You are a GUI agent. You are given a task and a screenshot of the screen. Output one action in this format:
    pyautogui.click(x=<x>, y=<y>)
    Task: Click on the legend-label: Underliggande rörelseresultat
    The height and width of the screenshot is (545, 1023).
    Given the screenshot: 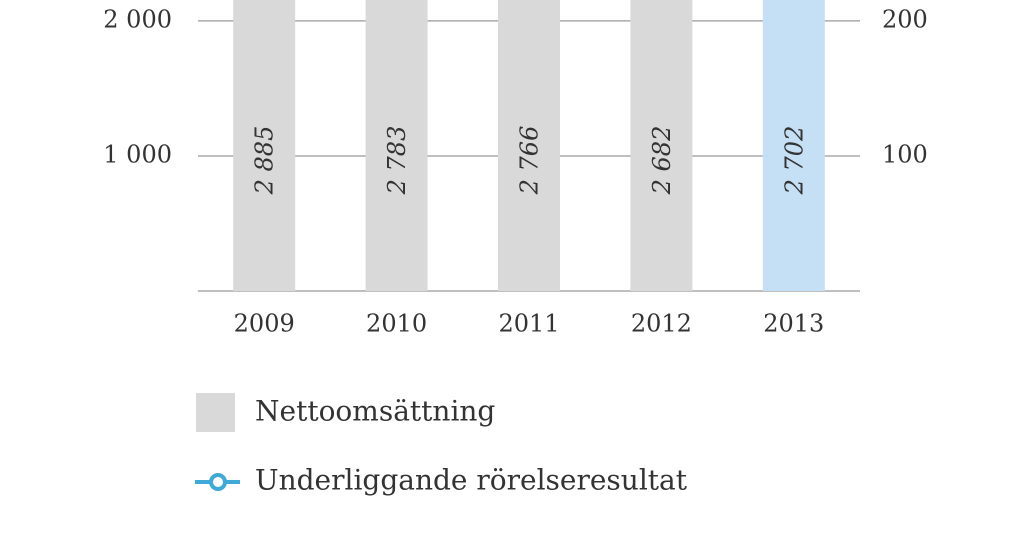 What is the action you would take?
    pyautogui.click(x=471, y=480)
    